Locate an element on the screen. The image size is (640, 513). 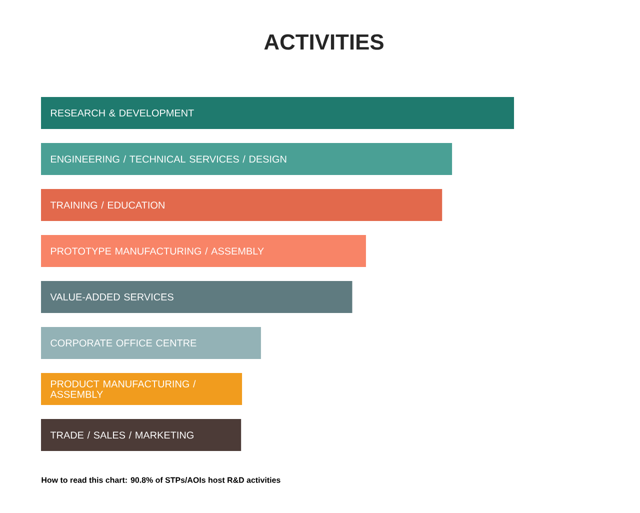
chart-title: ACTIVITIES is located at coordinates (324, 42).